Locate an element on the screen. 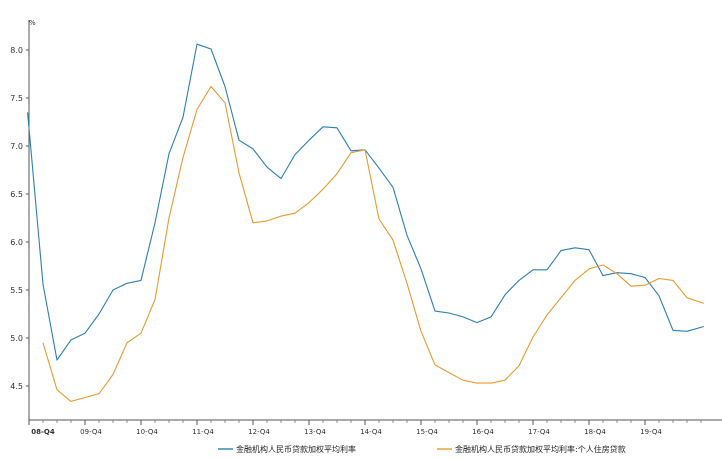 This screenshot has height=458, width=722. y-tick-label: 6.5 is located at coordinates (16, 194).